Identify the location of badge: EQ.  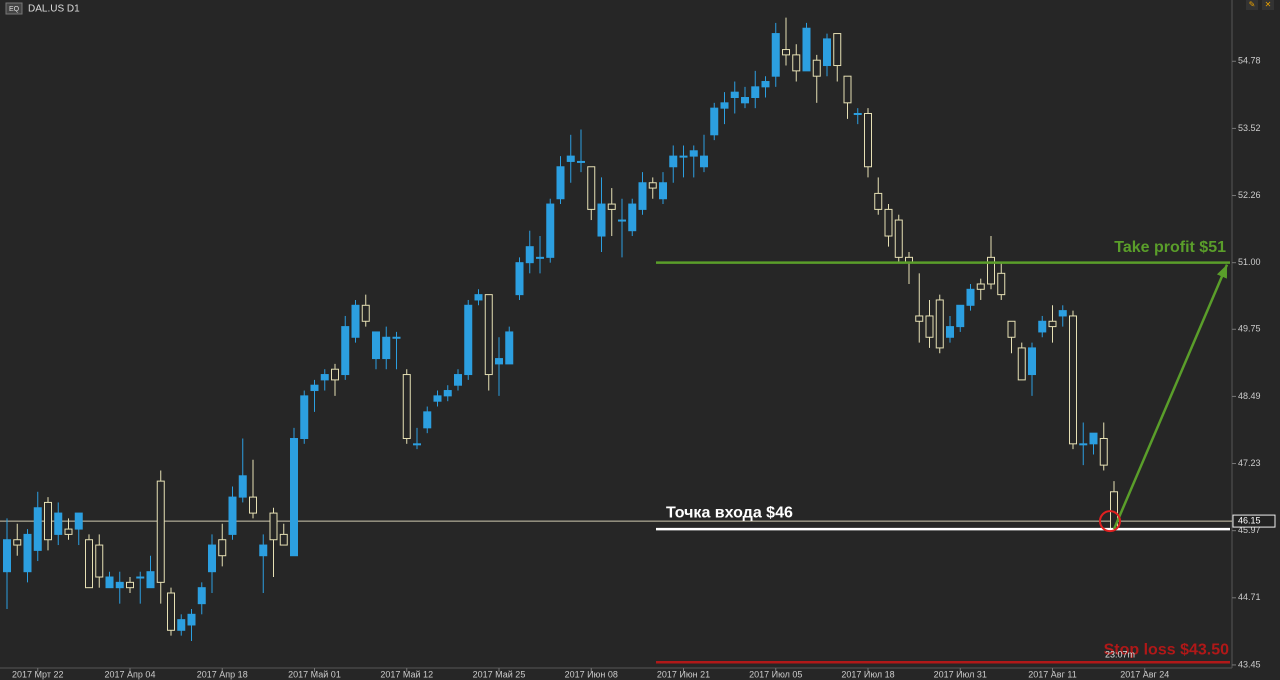
(14, 9).